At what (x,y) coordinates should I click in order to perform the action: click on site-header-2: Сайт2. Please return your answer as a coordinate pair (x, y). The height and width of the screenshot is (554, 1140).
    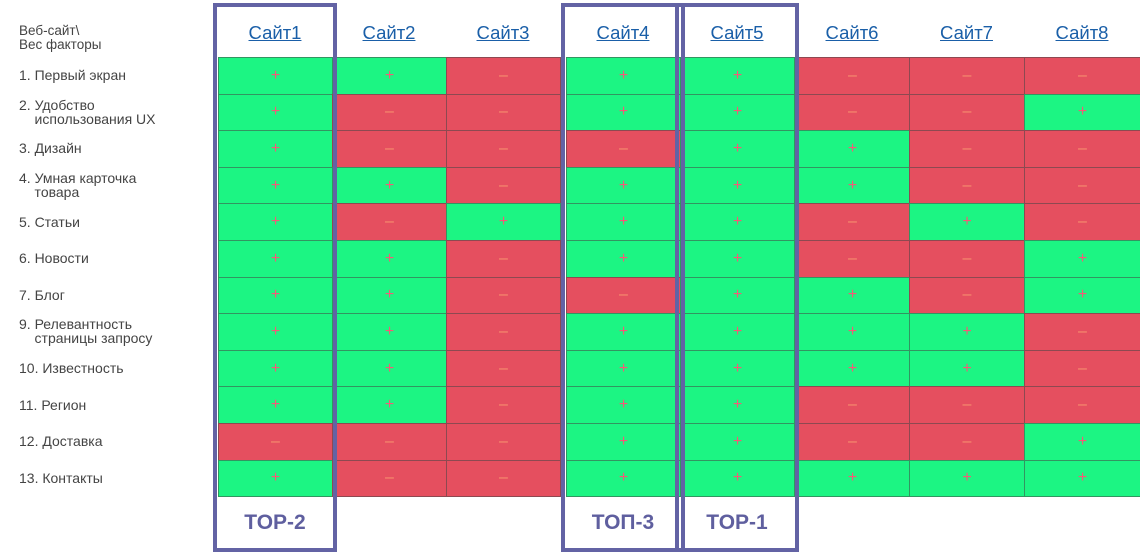
    Looking at the image, I should click on (389, 32).